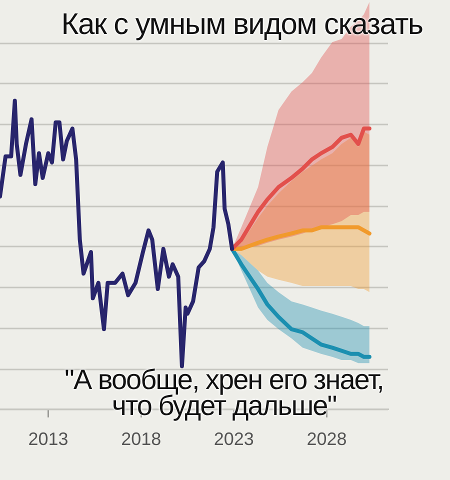  What do you see at coordinates (48, 439) in the screenshot?
I see `x-tick-label: 2013` at bounding box center [48, 439].